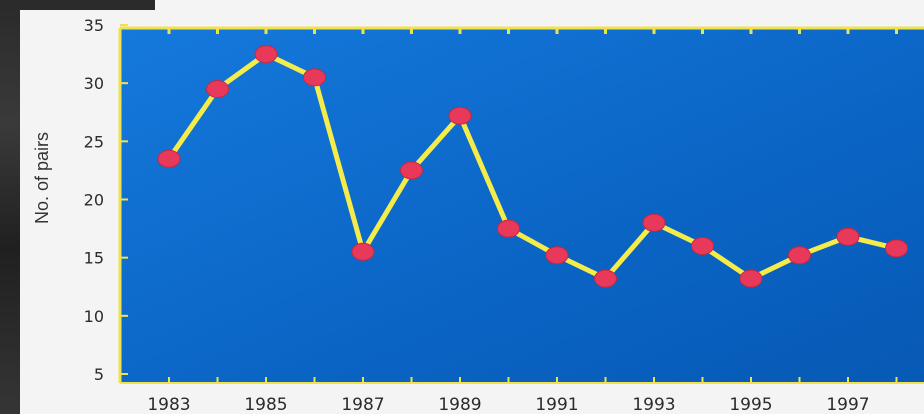 The width and height of the screenshot is (924, 414). Describe the element at coordinates (99, 374) in the screenshot. I see `y-tick-label: 5` at that location.